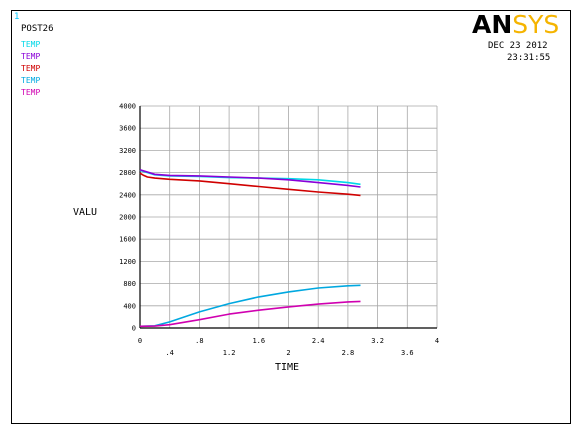 This screenshot has width=584, height=438. Describe the element at coordinates (31, 92) in the screenshot. I see `legend-item-5: TEMP` at that location.